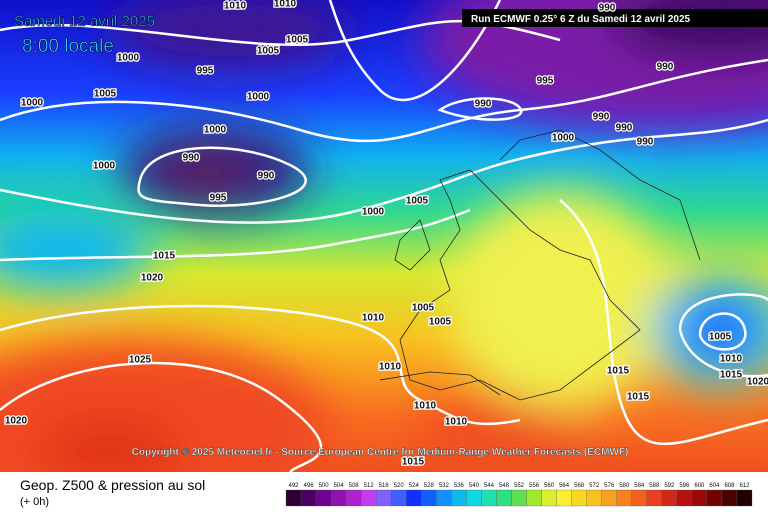  Describe the element at coordinates (474, 486) in the screenshot. I see `colorbar-label: 540` at that location.